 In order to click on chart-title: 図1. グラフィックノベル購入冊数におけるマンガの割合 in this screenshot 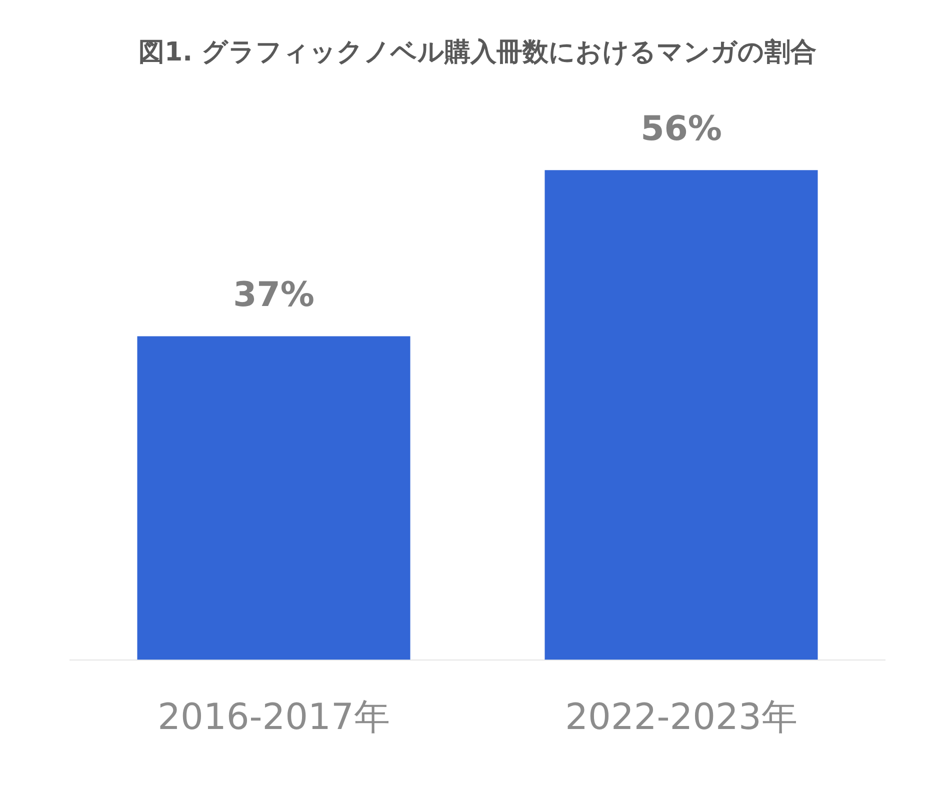, I will do `click(477, 52)`.